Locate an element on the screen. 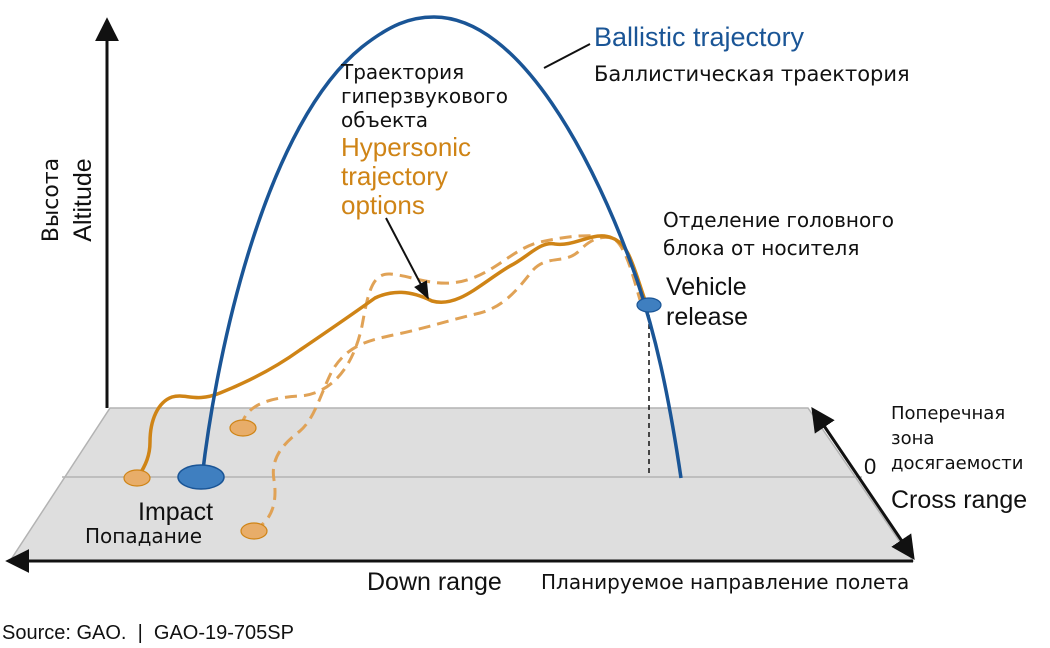 This screenshot has width=1050, height=648. hypersonic-label-ru-2: гиперзвукового is located at coordinates (424, 96).